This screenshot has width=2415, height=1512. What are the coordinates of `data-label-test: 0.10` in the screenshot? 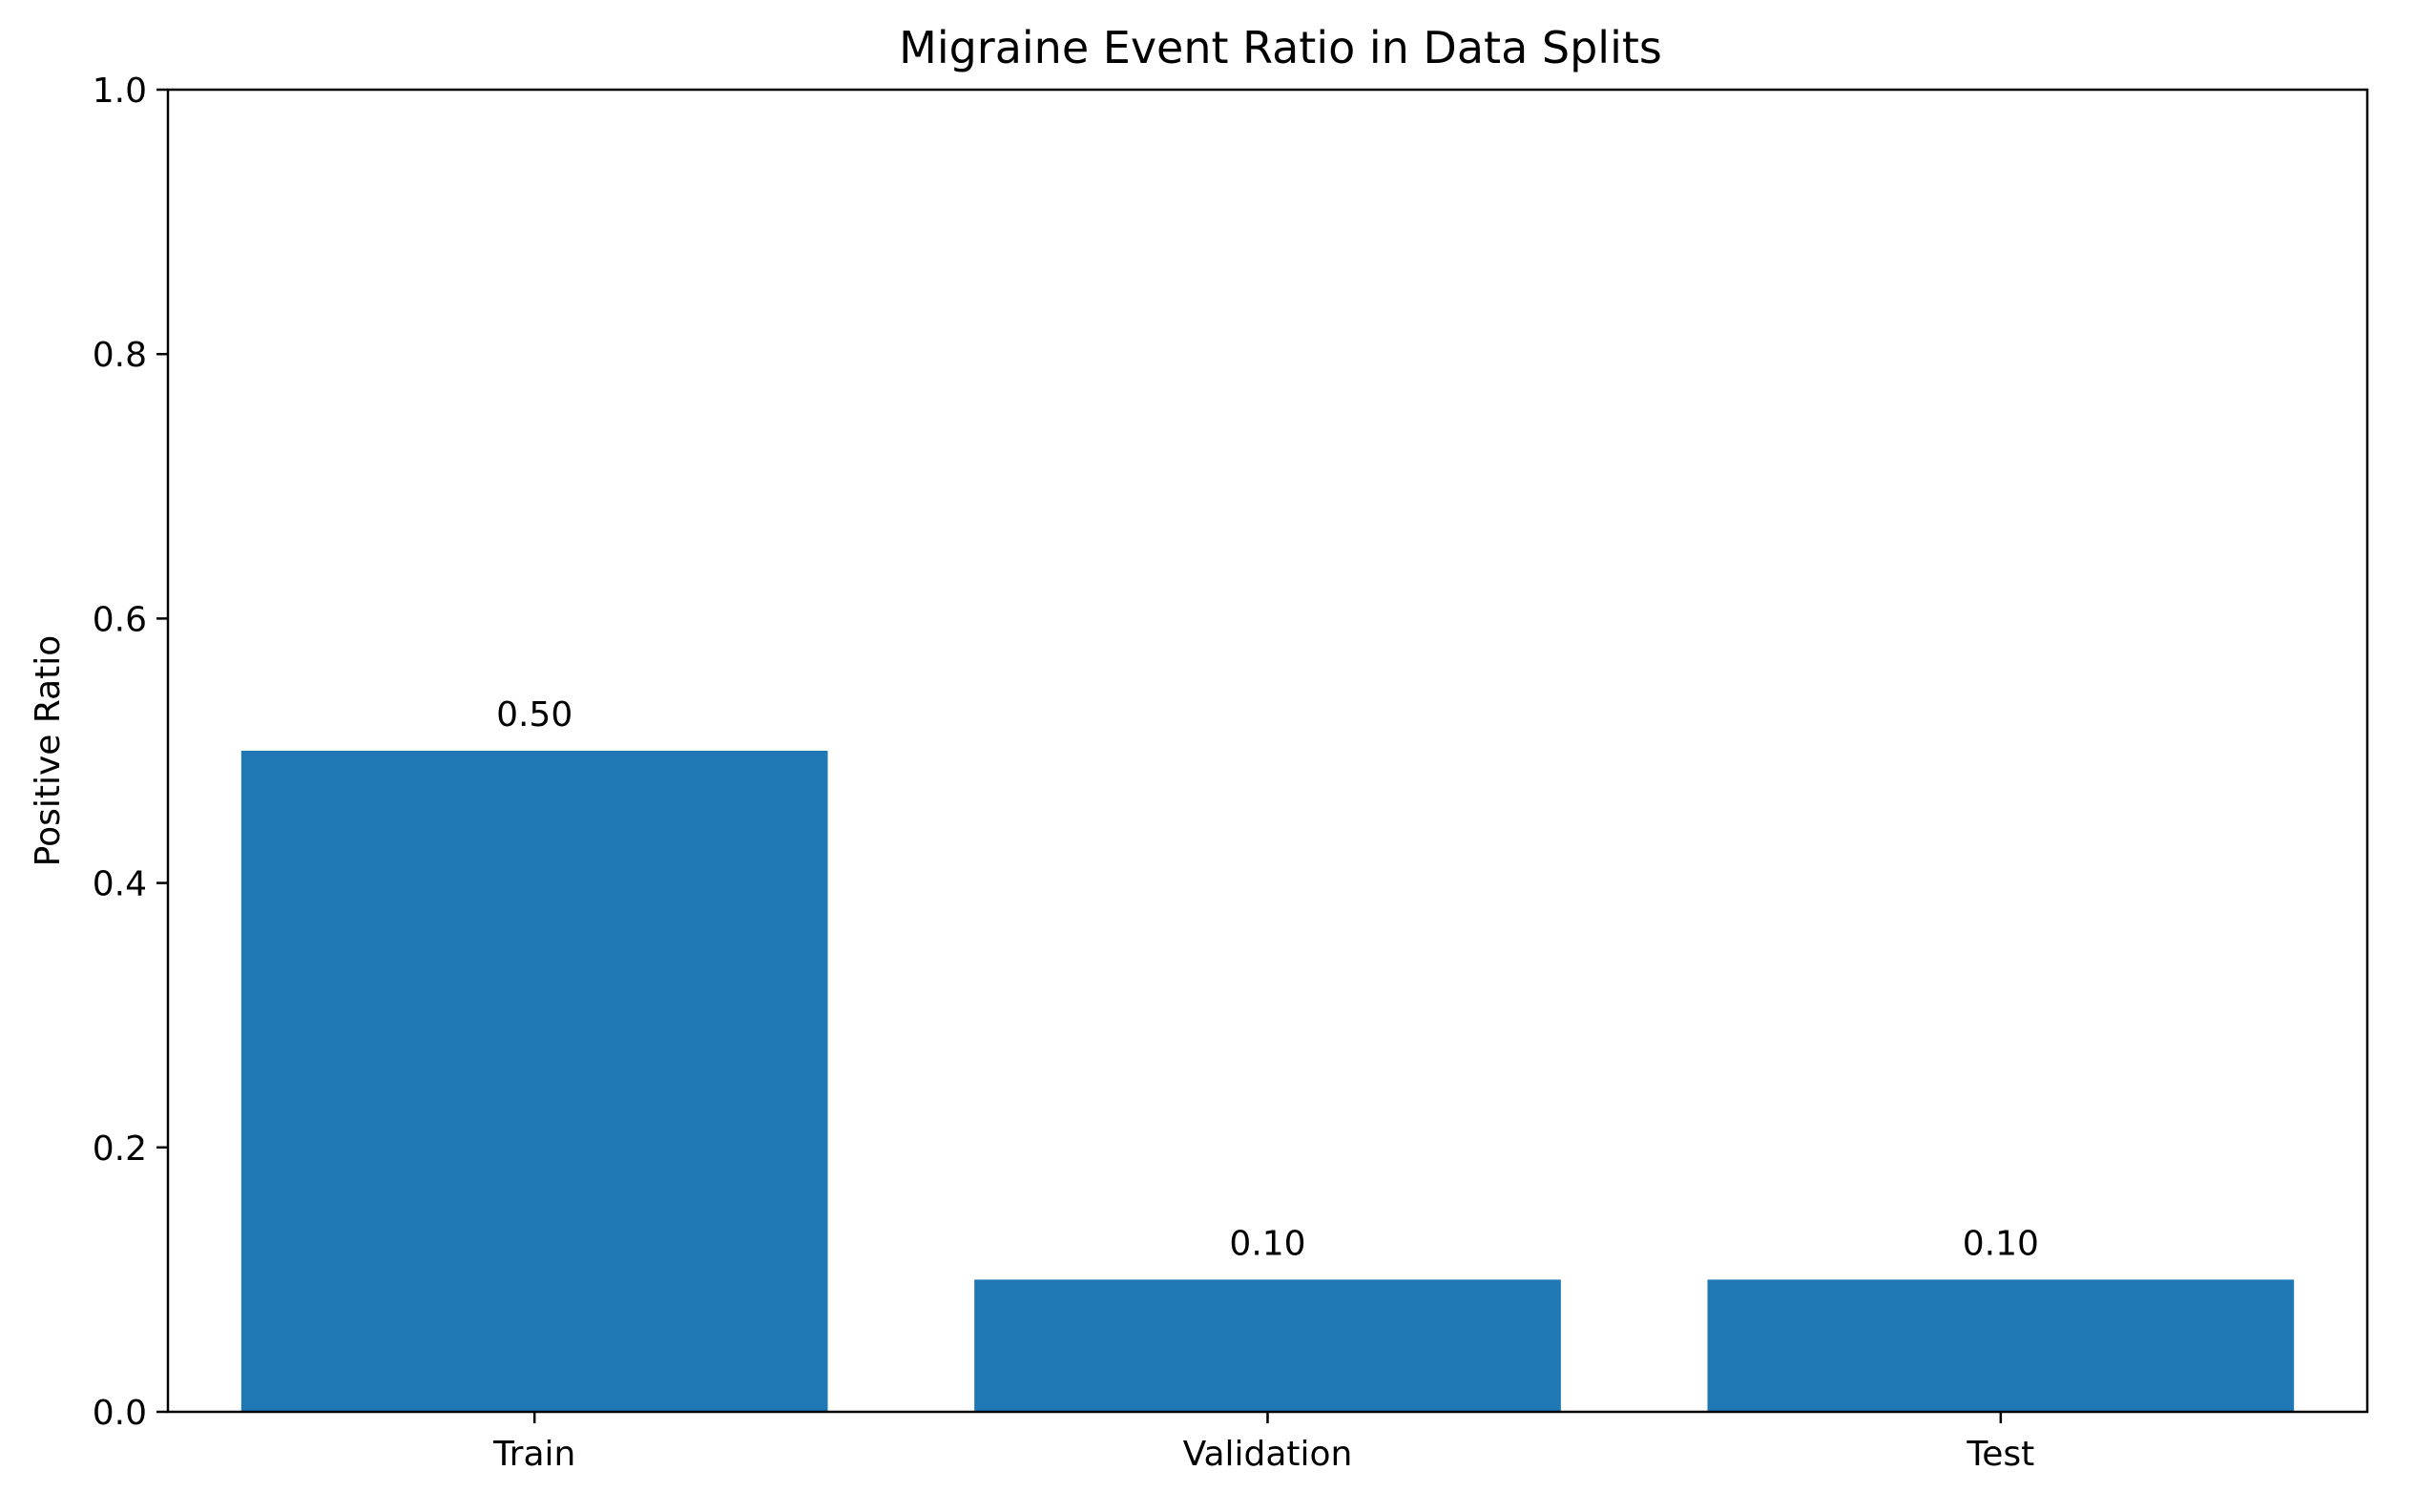 It's located at (2001, 1243).